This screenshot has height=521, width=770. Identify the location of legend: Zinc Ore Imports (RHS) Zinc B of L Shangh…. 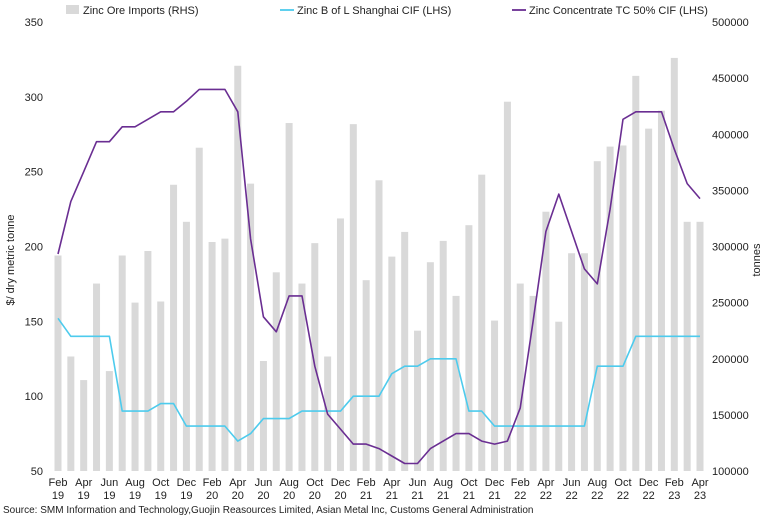
(387, 11).